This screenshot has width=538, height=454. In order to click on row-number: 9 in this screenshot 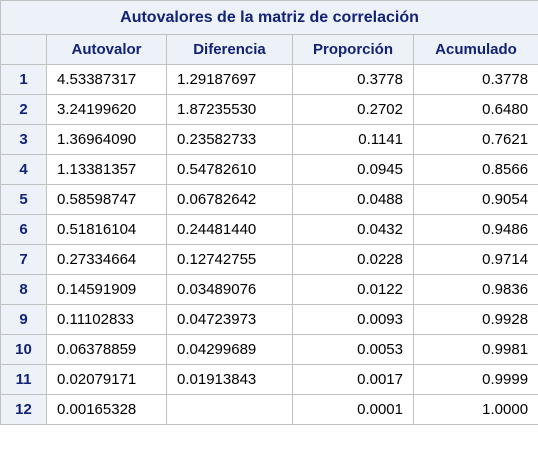, I will do `click(23, 319)`.